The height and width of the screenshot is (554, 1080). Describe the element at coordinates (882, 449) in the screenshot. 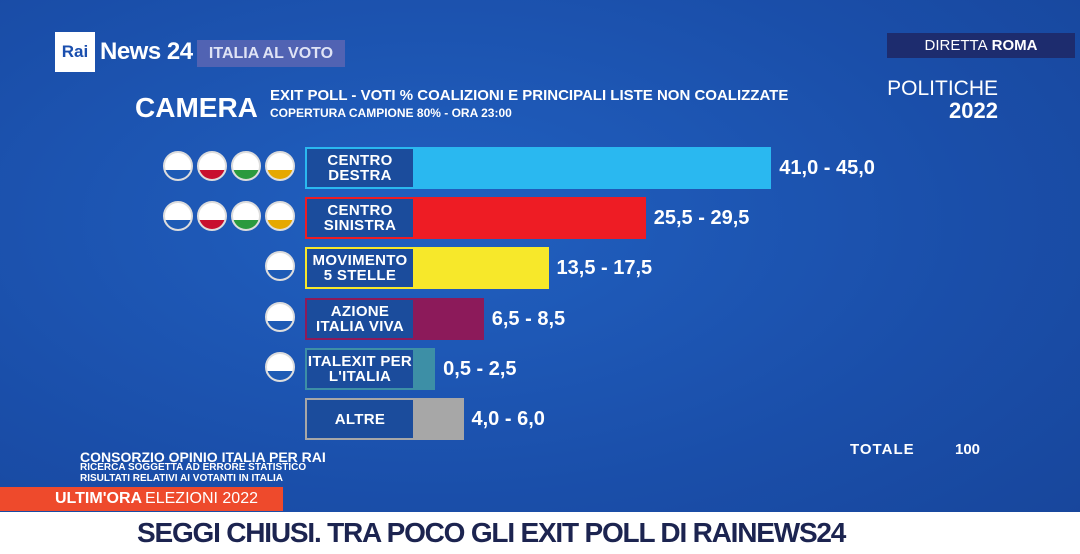

I see `total-label: TOTALE` at that location.